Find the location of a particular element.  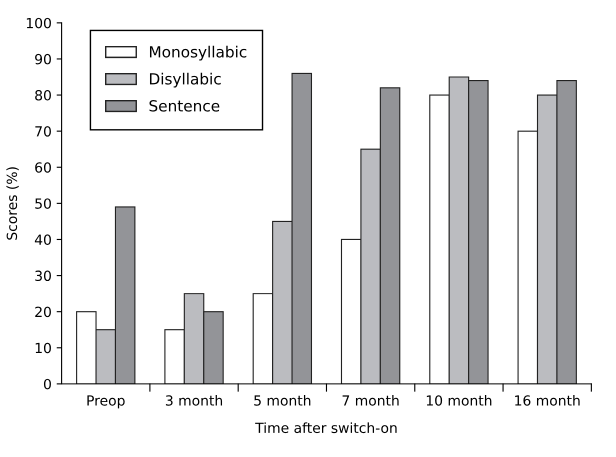

y-tick-label: 40 is located at coordinates (42, 239).